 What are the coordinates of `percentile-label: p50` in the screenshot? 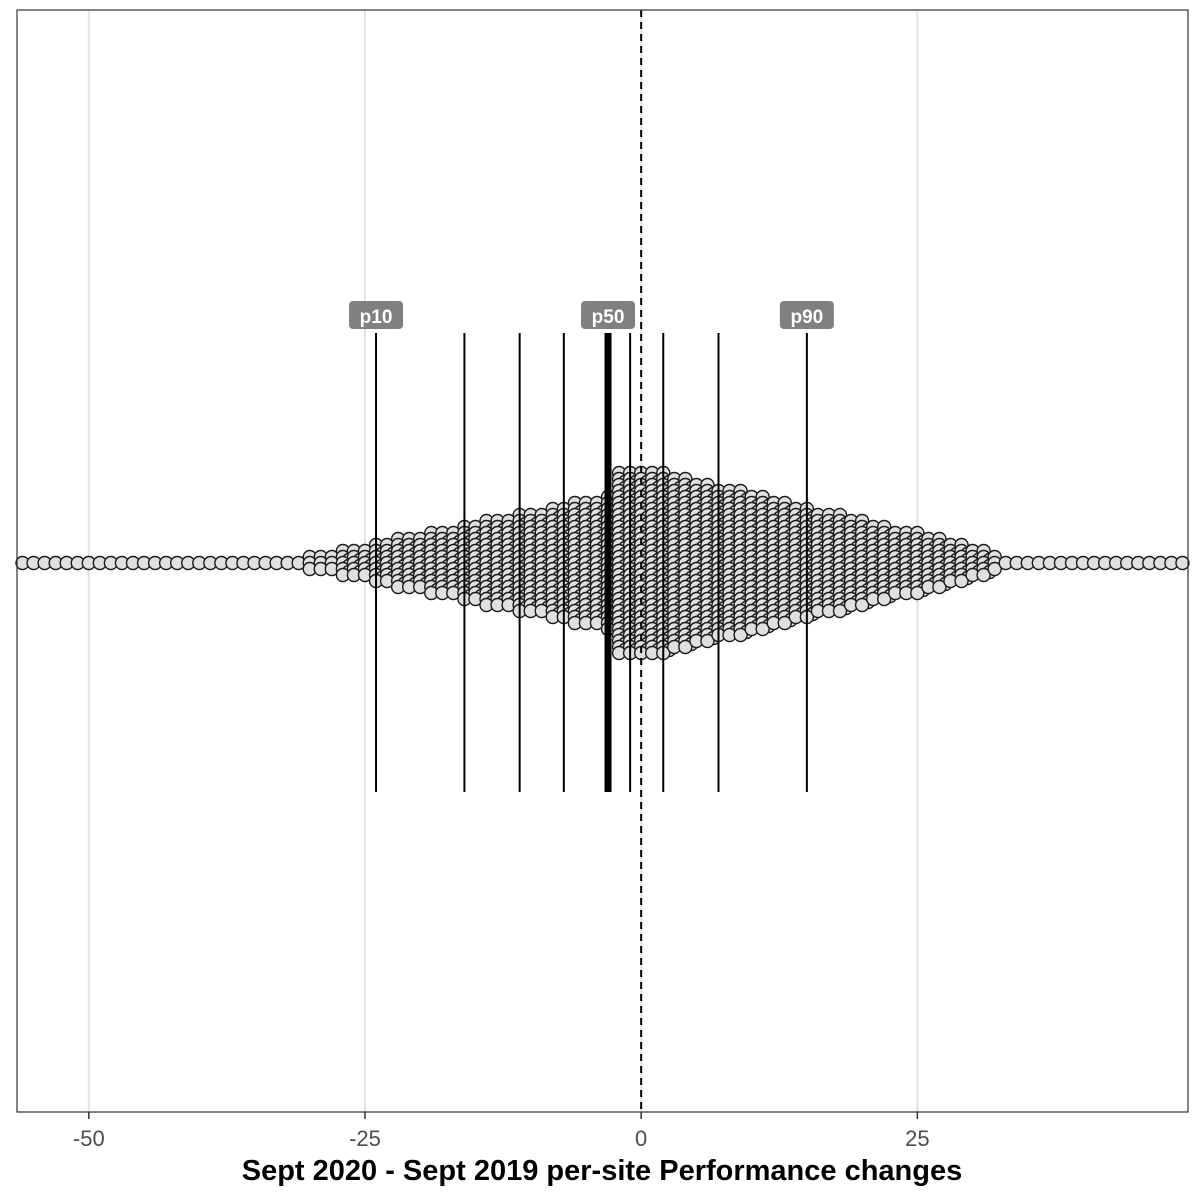 It's located at (608, 317).